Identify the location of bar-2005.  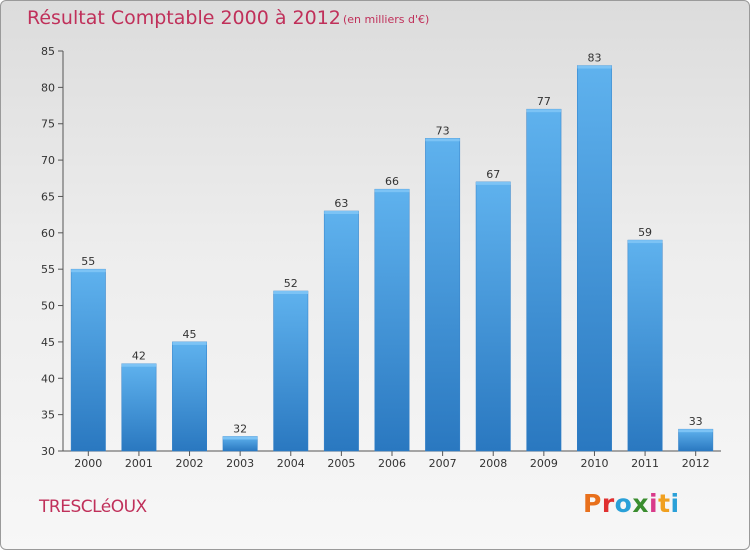
(341, 331).